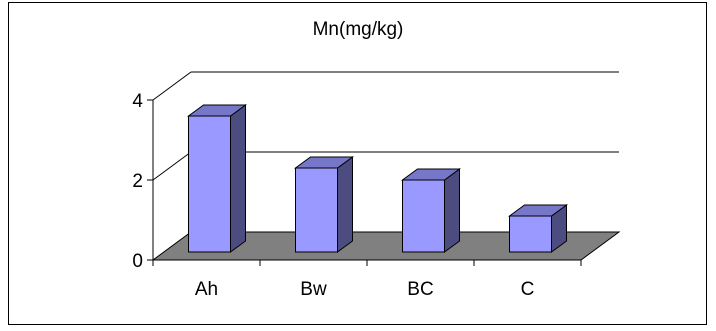 The height and width of the screenshot is (331, 716). I want to click on chart-title: Mn(mg/kg), so click(358, 29).